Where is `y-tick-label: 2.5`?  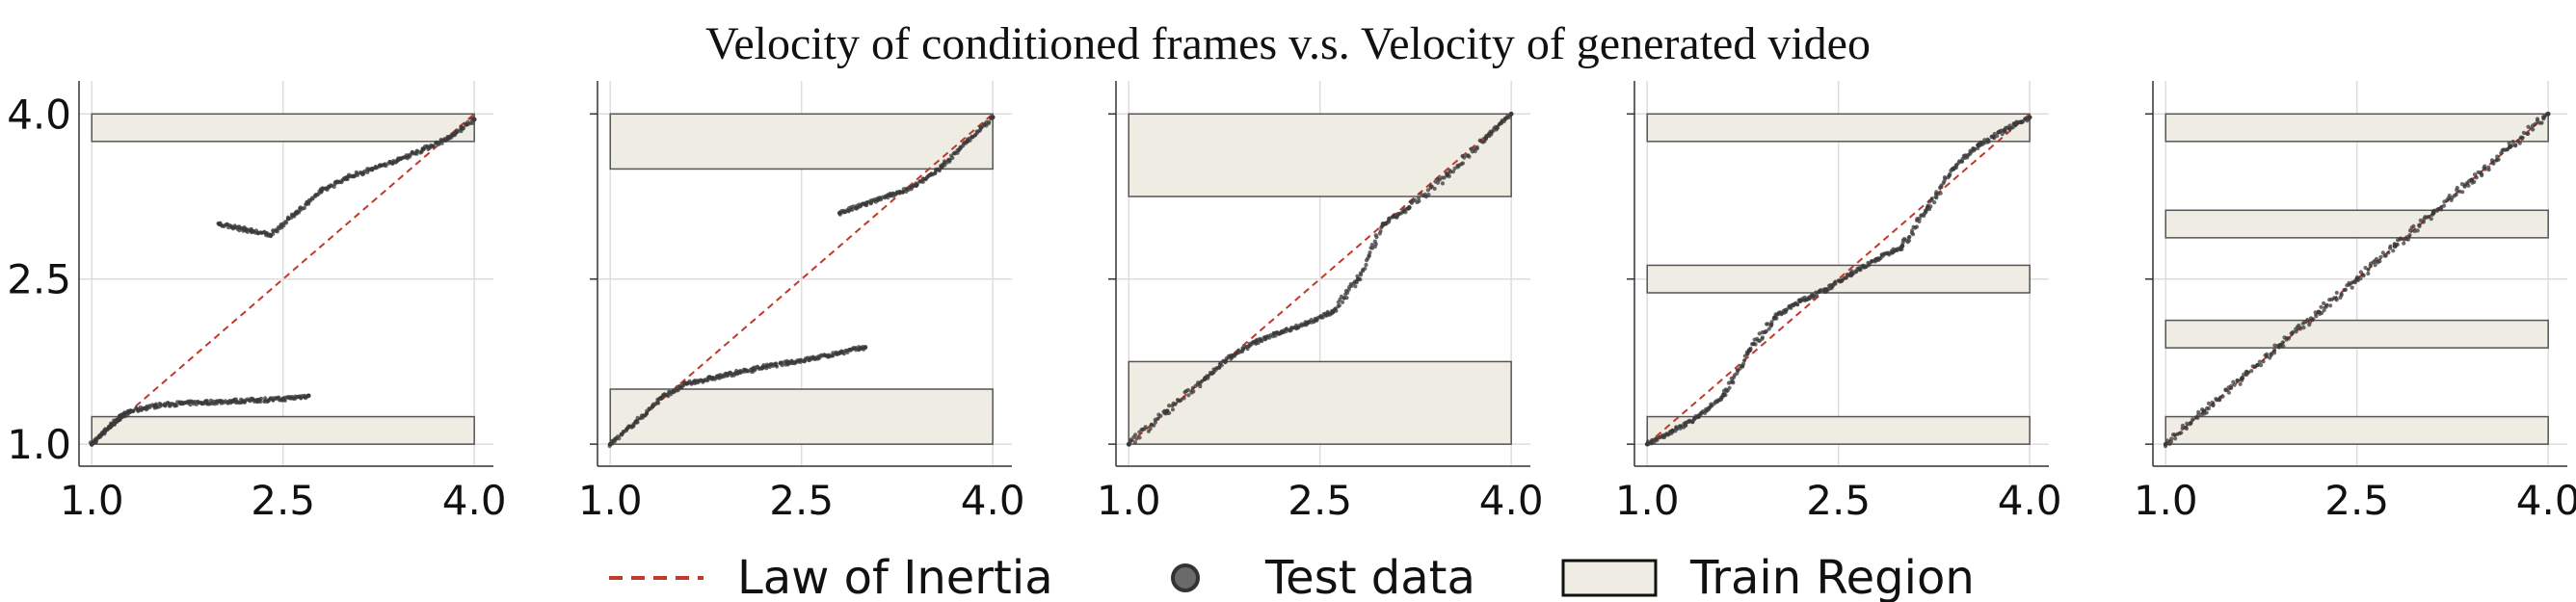 y-tick-label: 2.5 is located at coordinates (39, 279).